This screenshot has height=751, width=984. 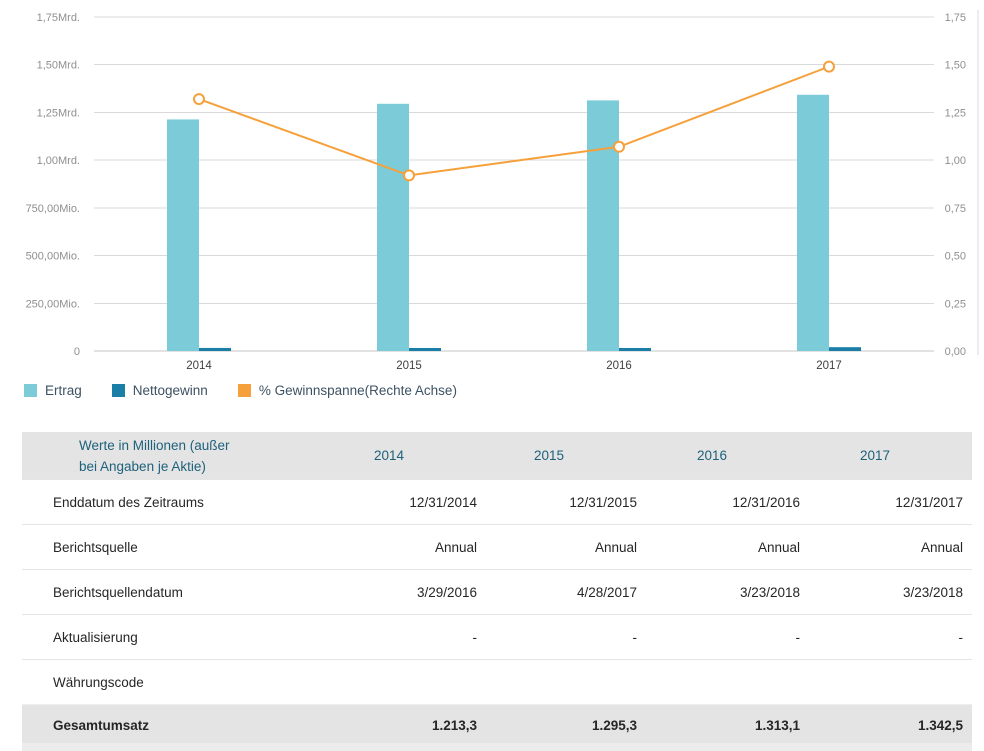 I want to click on year-column-header: 2015, so click(x=548, y=455).